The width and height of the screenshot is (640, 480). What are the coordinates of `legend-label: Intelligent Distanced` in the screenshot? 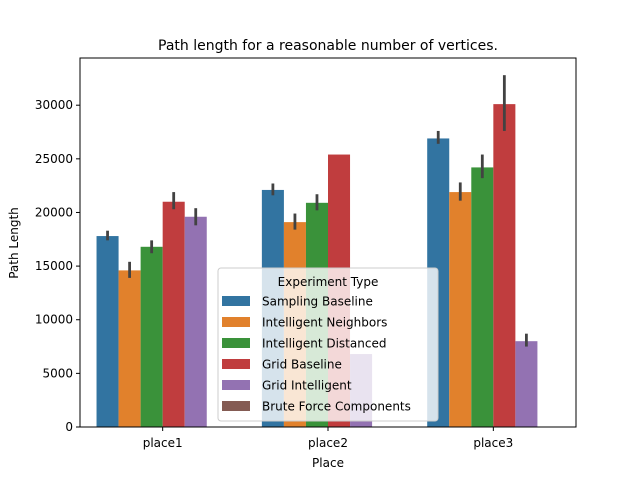 It's located at (324, 344).